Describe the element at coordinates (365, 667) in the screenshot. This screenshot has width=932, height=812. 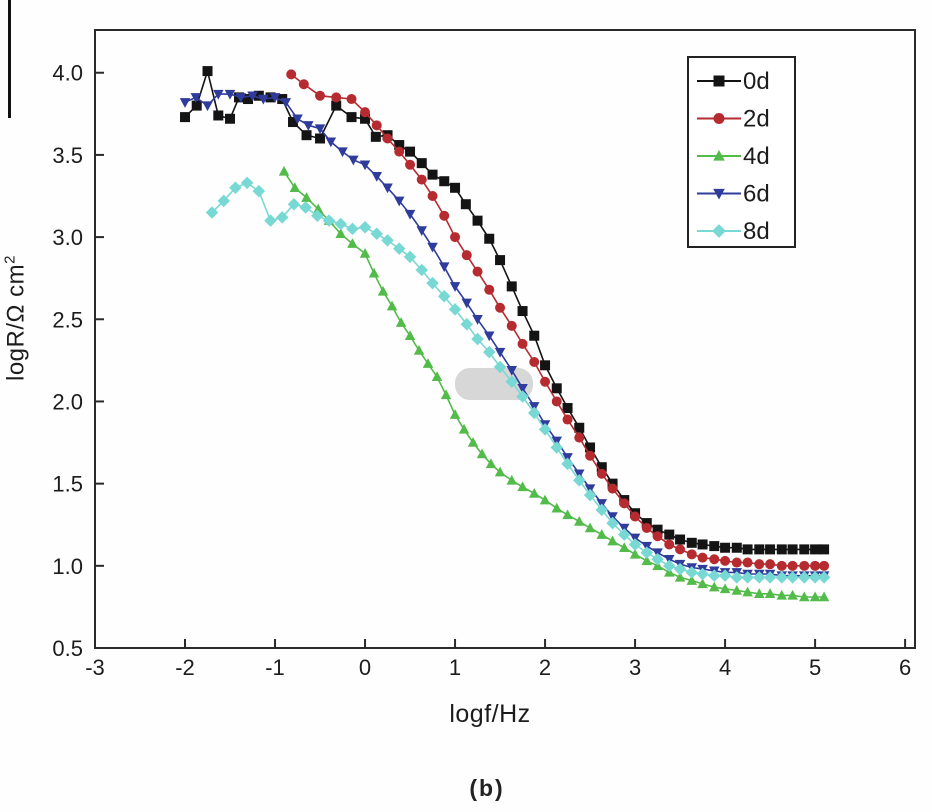
I see `x-tick-label: 0` at that location.